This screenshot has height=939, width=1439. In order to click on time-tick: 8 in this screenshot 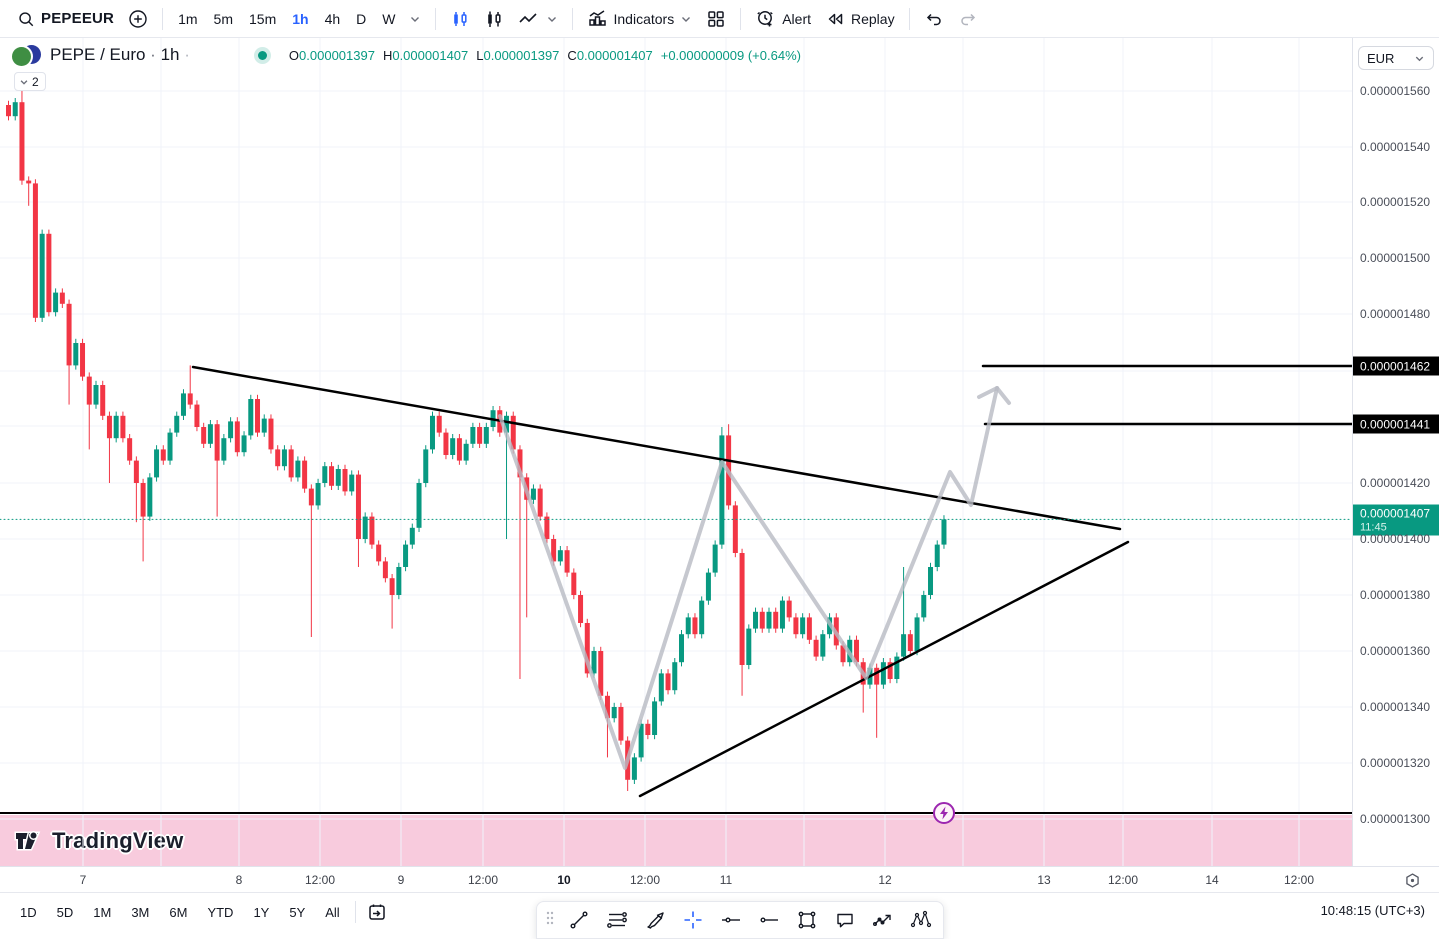, I will do `click(239, 880)`.